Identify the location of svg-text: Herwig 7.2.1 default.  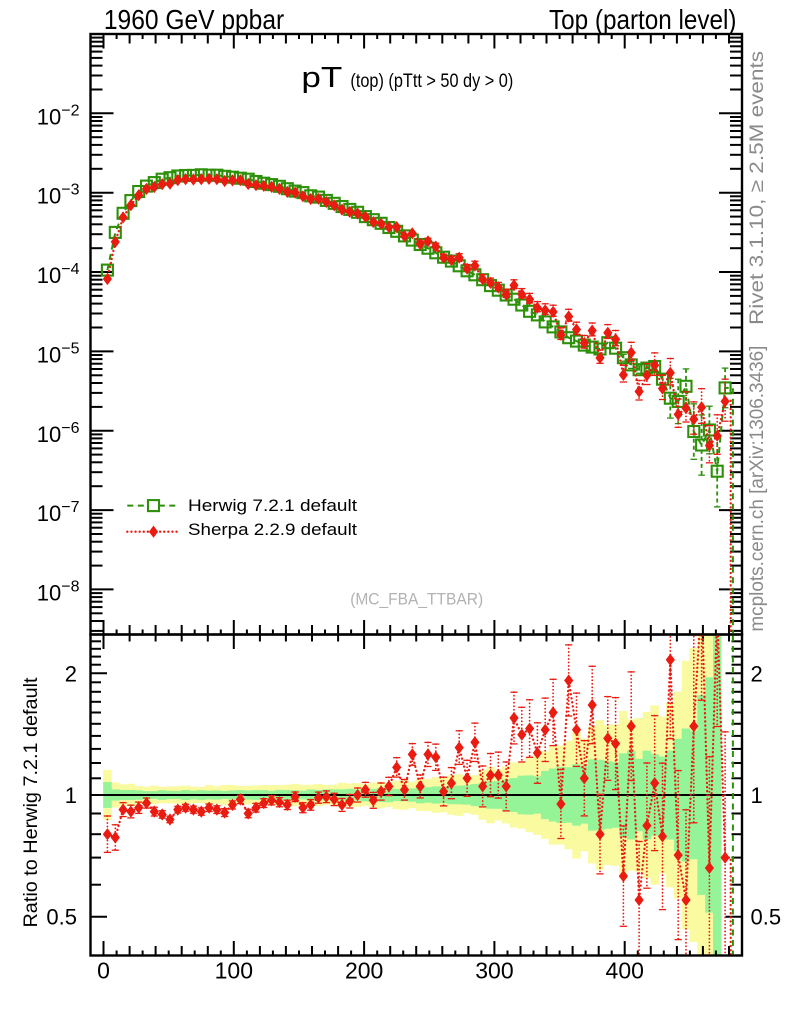
(272, 505).